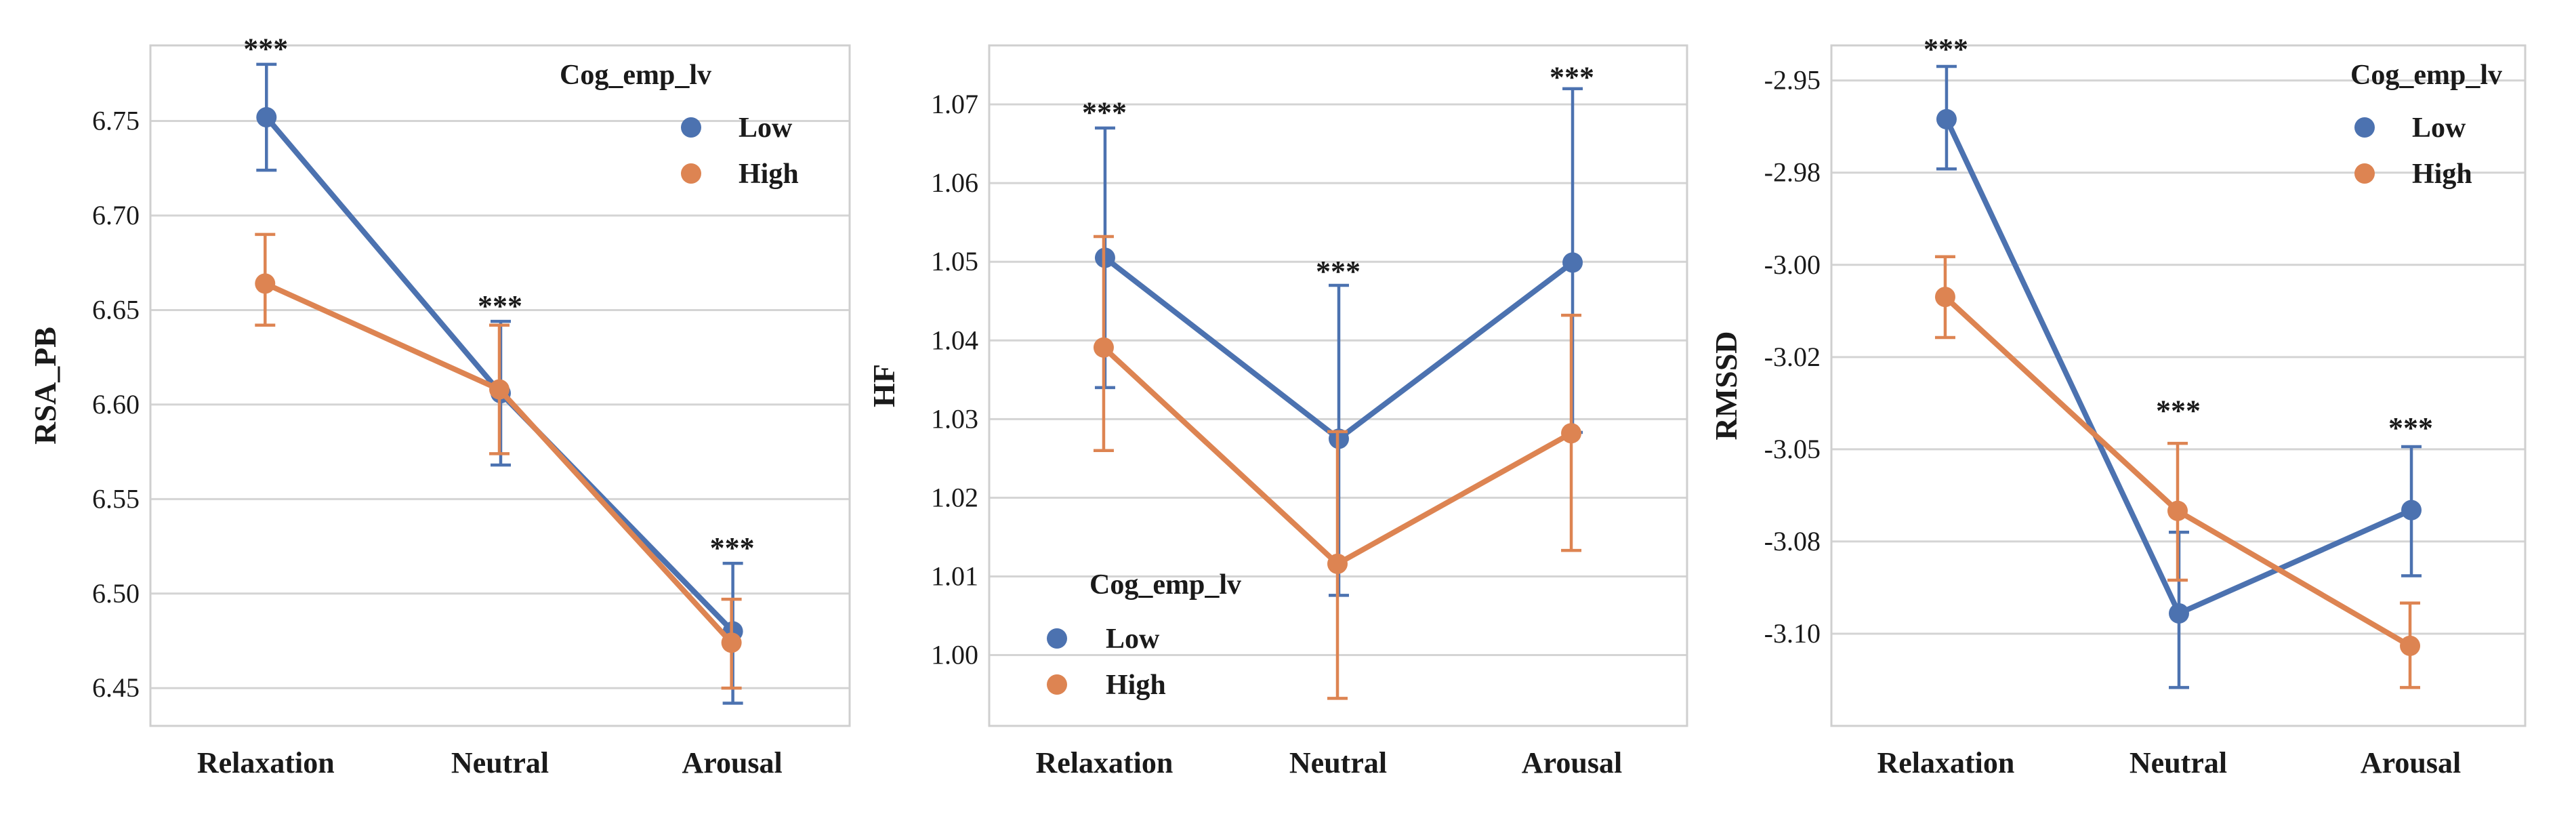  I want to click on series-low, so click(2179, 376).